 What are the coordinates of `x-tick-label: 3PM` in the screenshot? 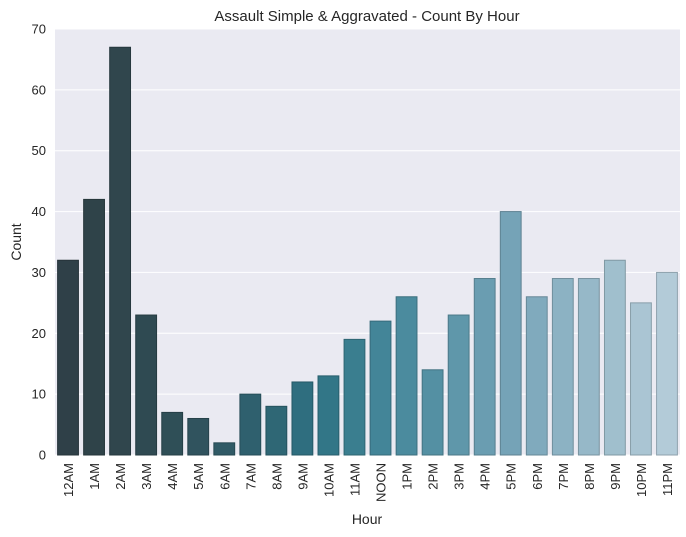 It's located at (459, 476).